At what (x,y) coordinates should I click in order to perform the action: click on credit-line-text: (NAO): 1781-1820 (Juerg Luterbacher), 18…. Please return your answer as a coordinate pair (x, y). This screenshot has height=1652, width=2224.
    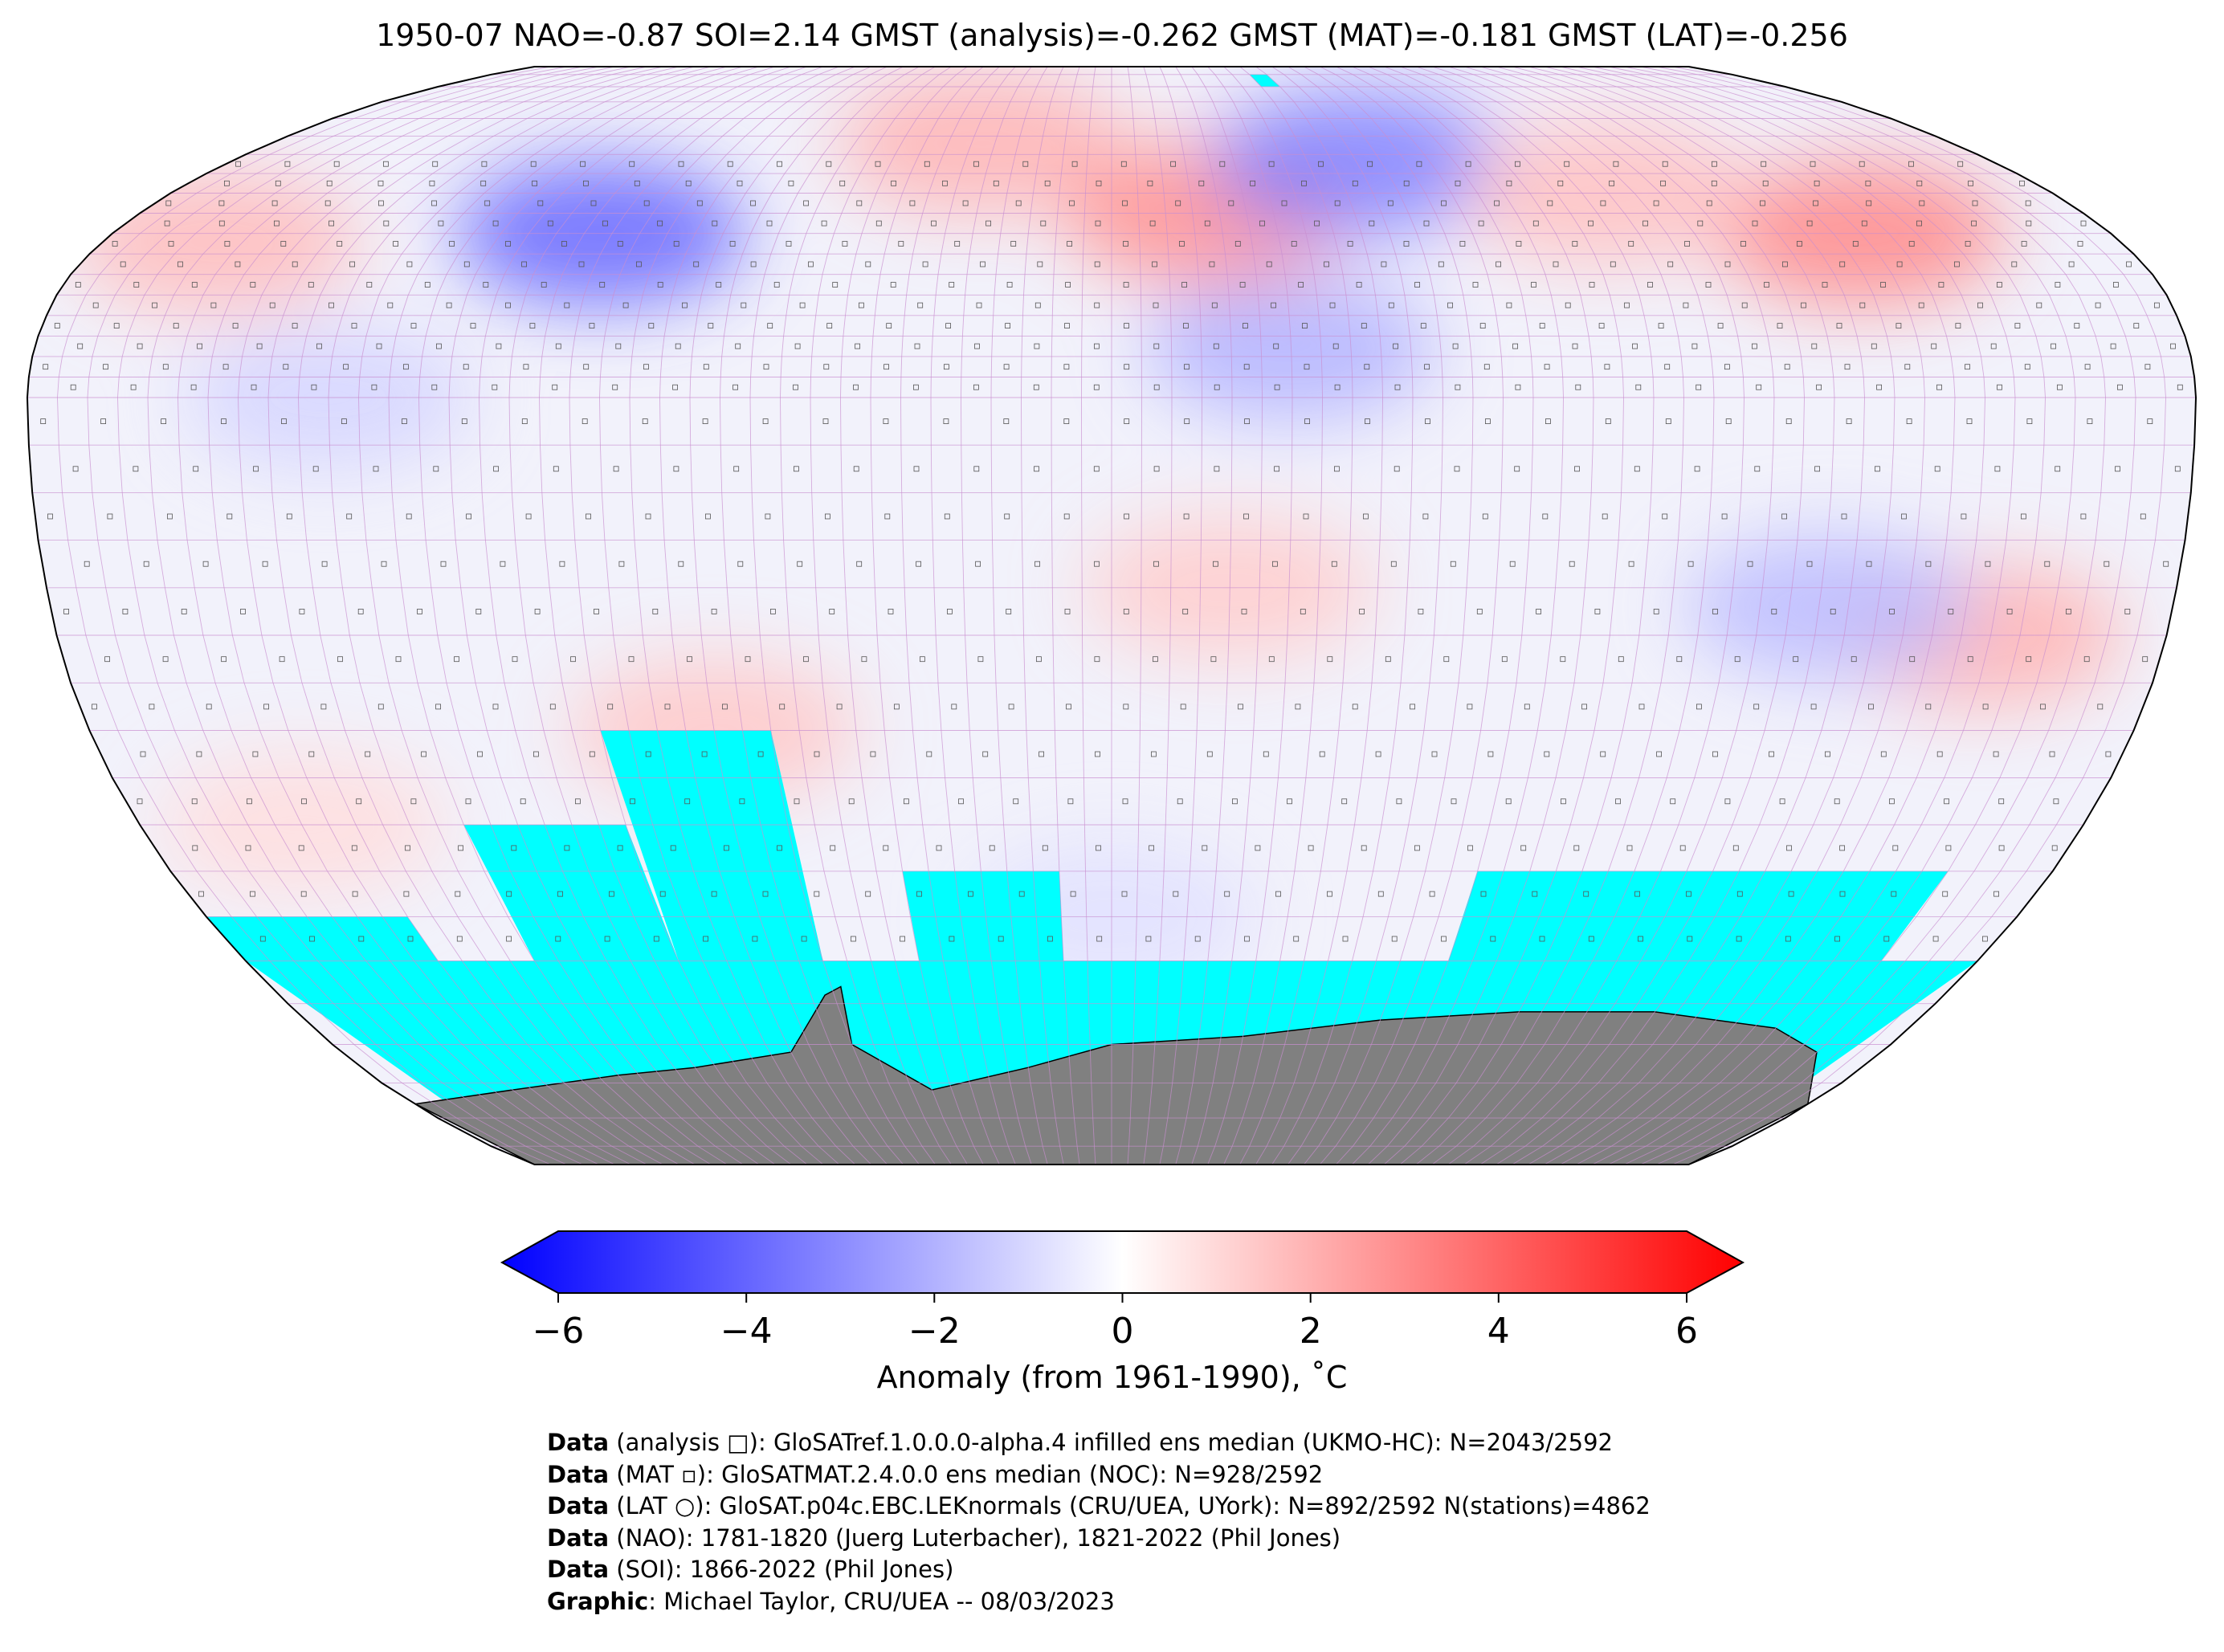
    Looking at the image, I should click on (975, 1538).